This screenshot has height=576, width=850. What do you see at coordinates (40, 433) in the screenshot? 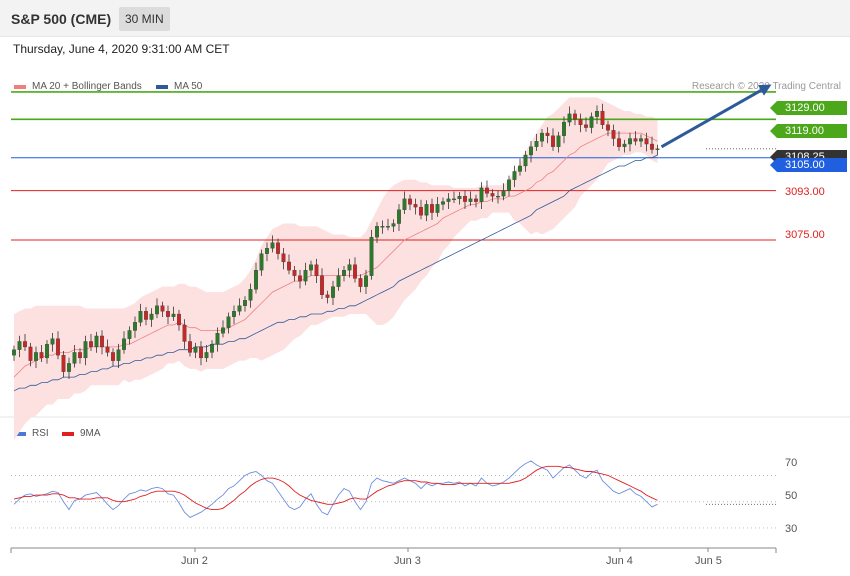
I see `legend-rsi-label: RSI` at bounding box center [40, 433].